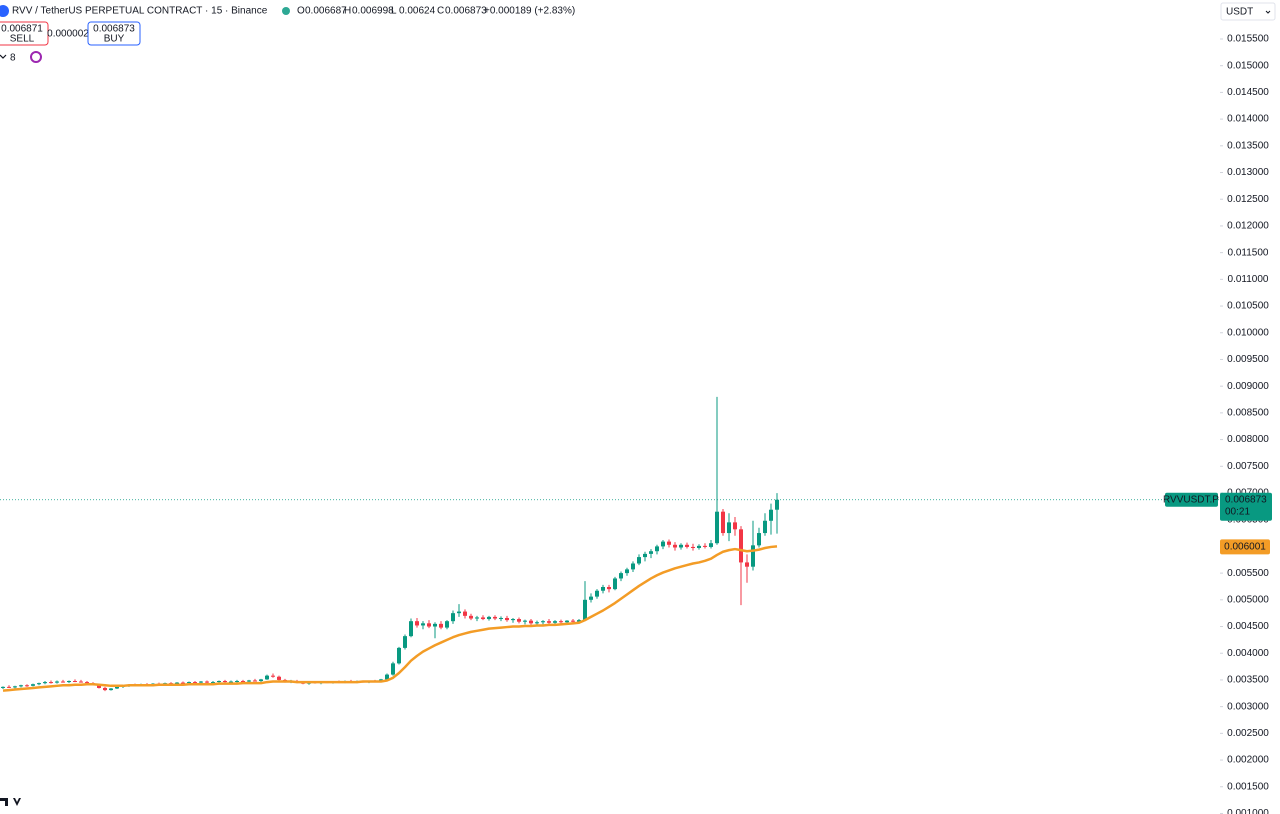  What do you see at coordinates (1248, 706) in the screenshot?
I see `y-tick-label: 0.003000` at bounding box center [1248, 706].